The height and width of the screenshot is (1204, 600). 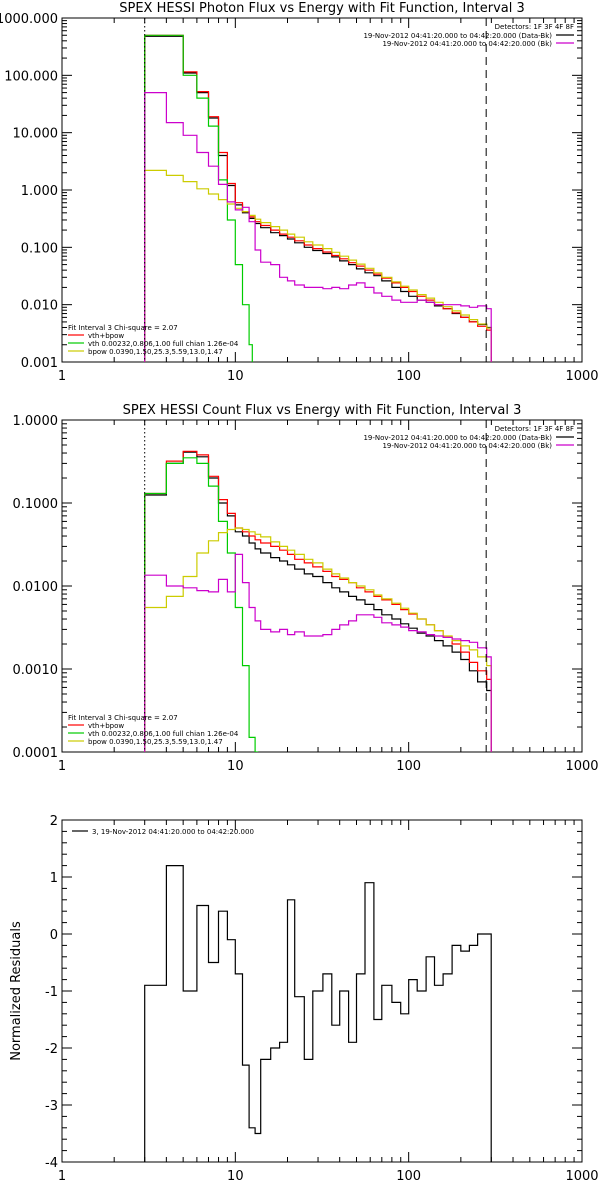 What do you see at coordinates (36, 753) in the screenshot?
I see `y-tick-label: 0.0001` at bounding box center [36, 753].